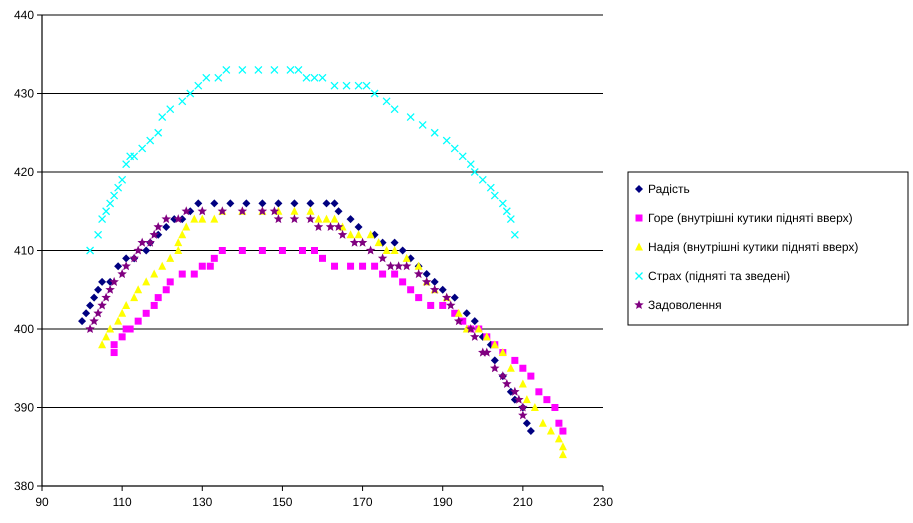 The image size is (913, 523). I want to click on x-tick-label: 90, so click(42, 502).